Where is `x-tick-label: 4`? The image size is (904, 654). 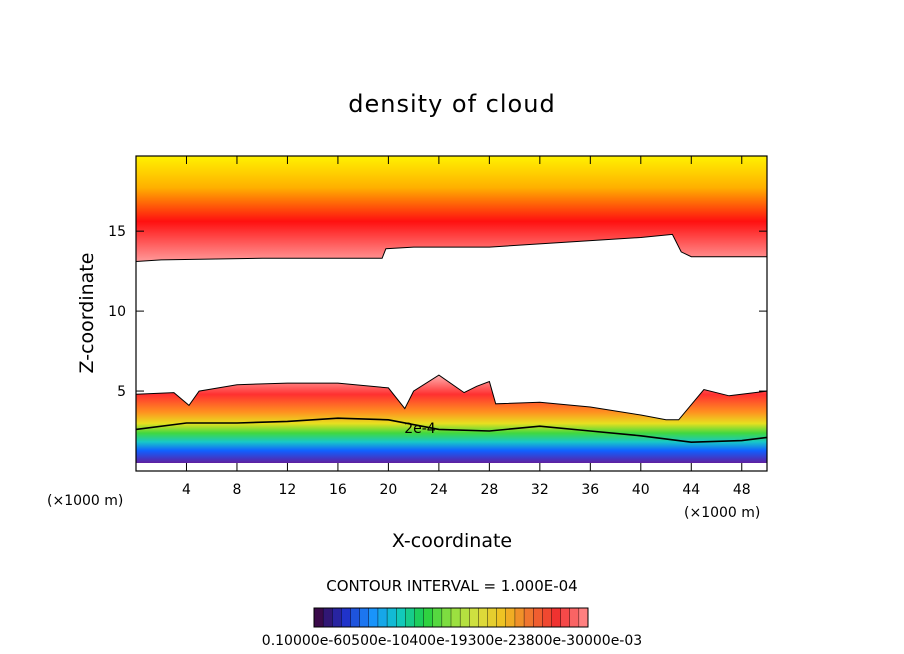
x-tick-label: 4 is located at coordinates (186, 490).